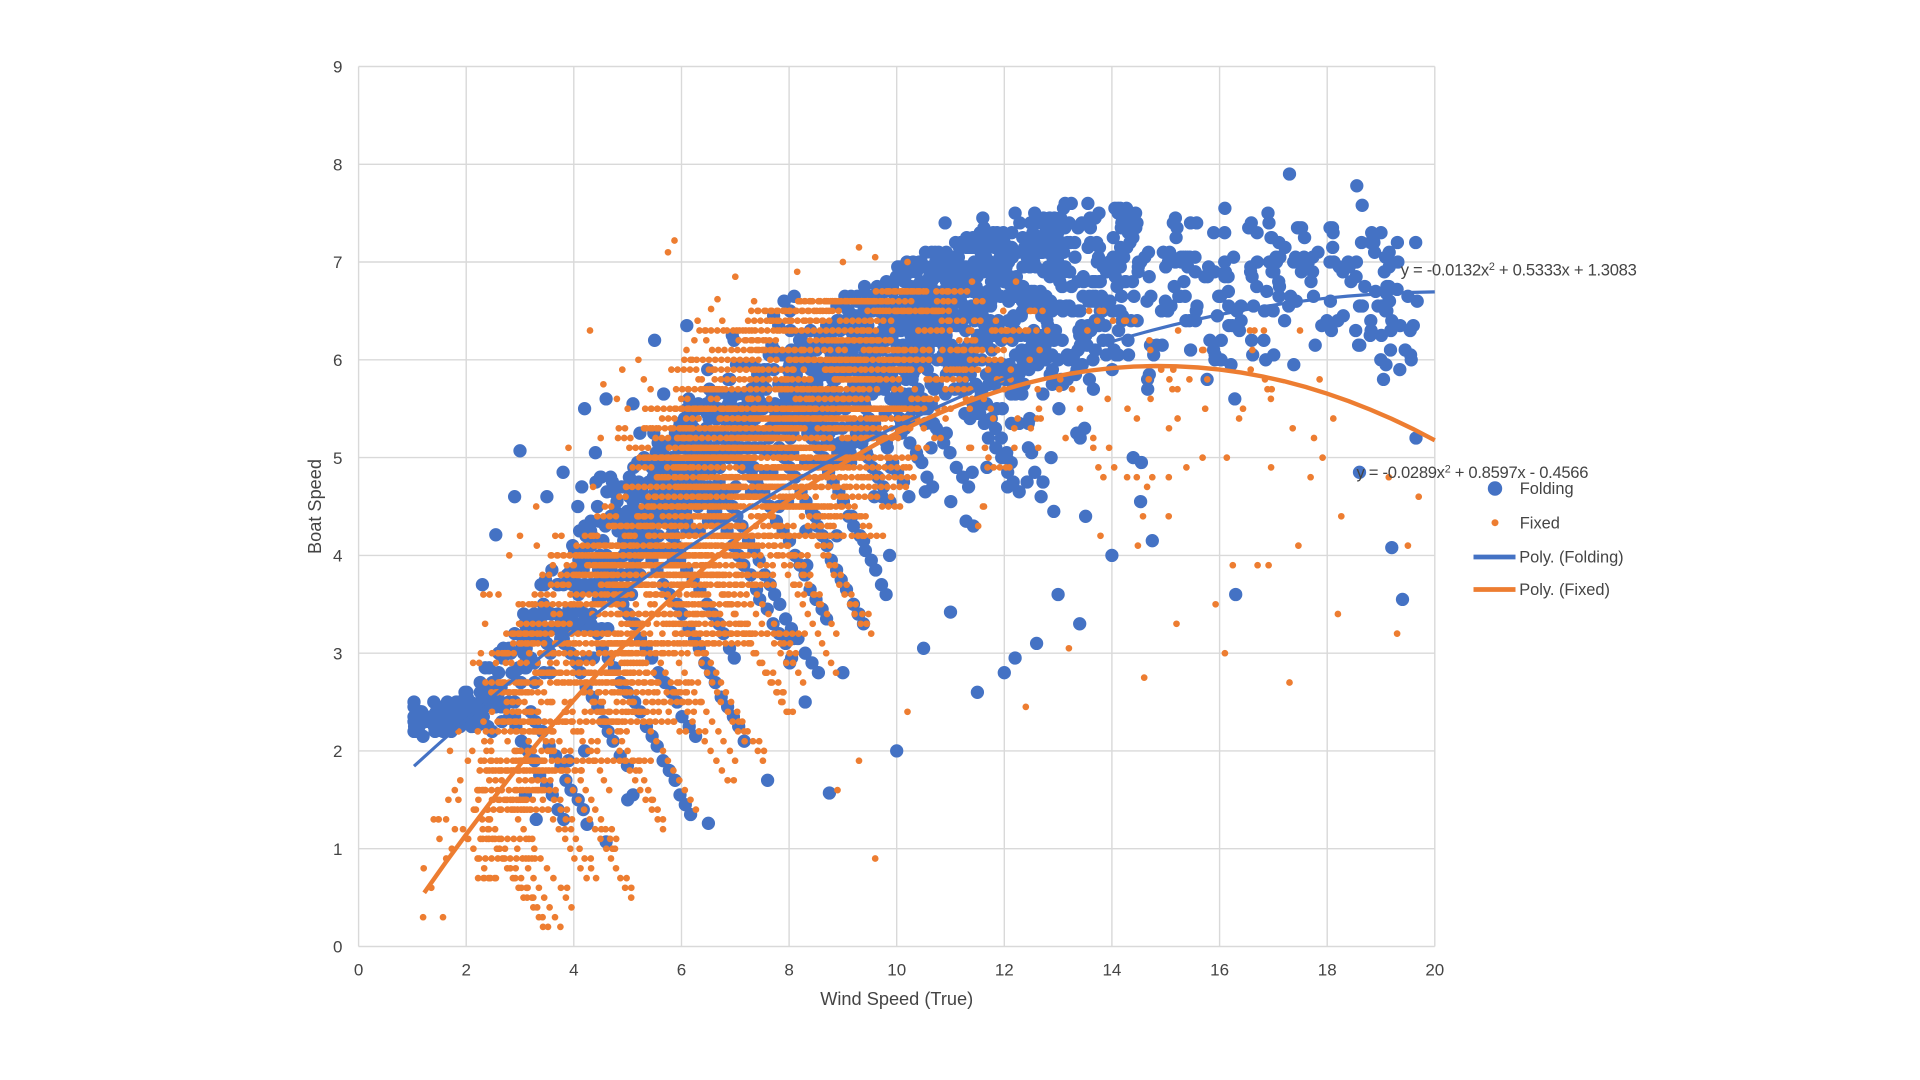 The width and height of the screenshot is (1920, 1080). I want to click on svg-text: Poly. (Folding), so click(1571, 558).